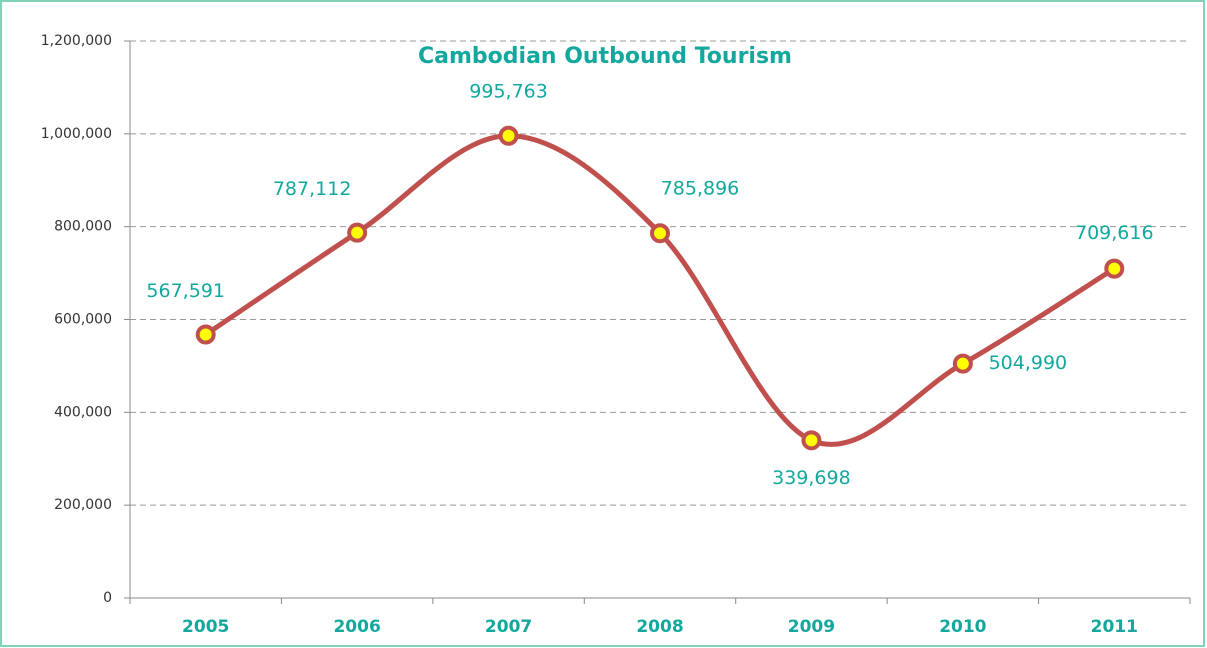 The height and width of the screenshot is (648, 1207). Describe the element at coordinates (83, 505) in the screenshot. I see `y-tick-label: 200,000` at that location.